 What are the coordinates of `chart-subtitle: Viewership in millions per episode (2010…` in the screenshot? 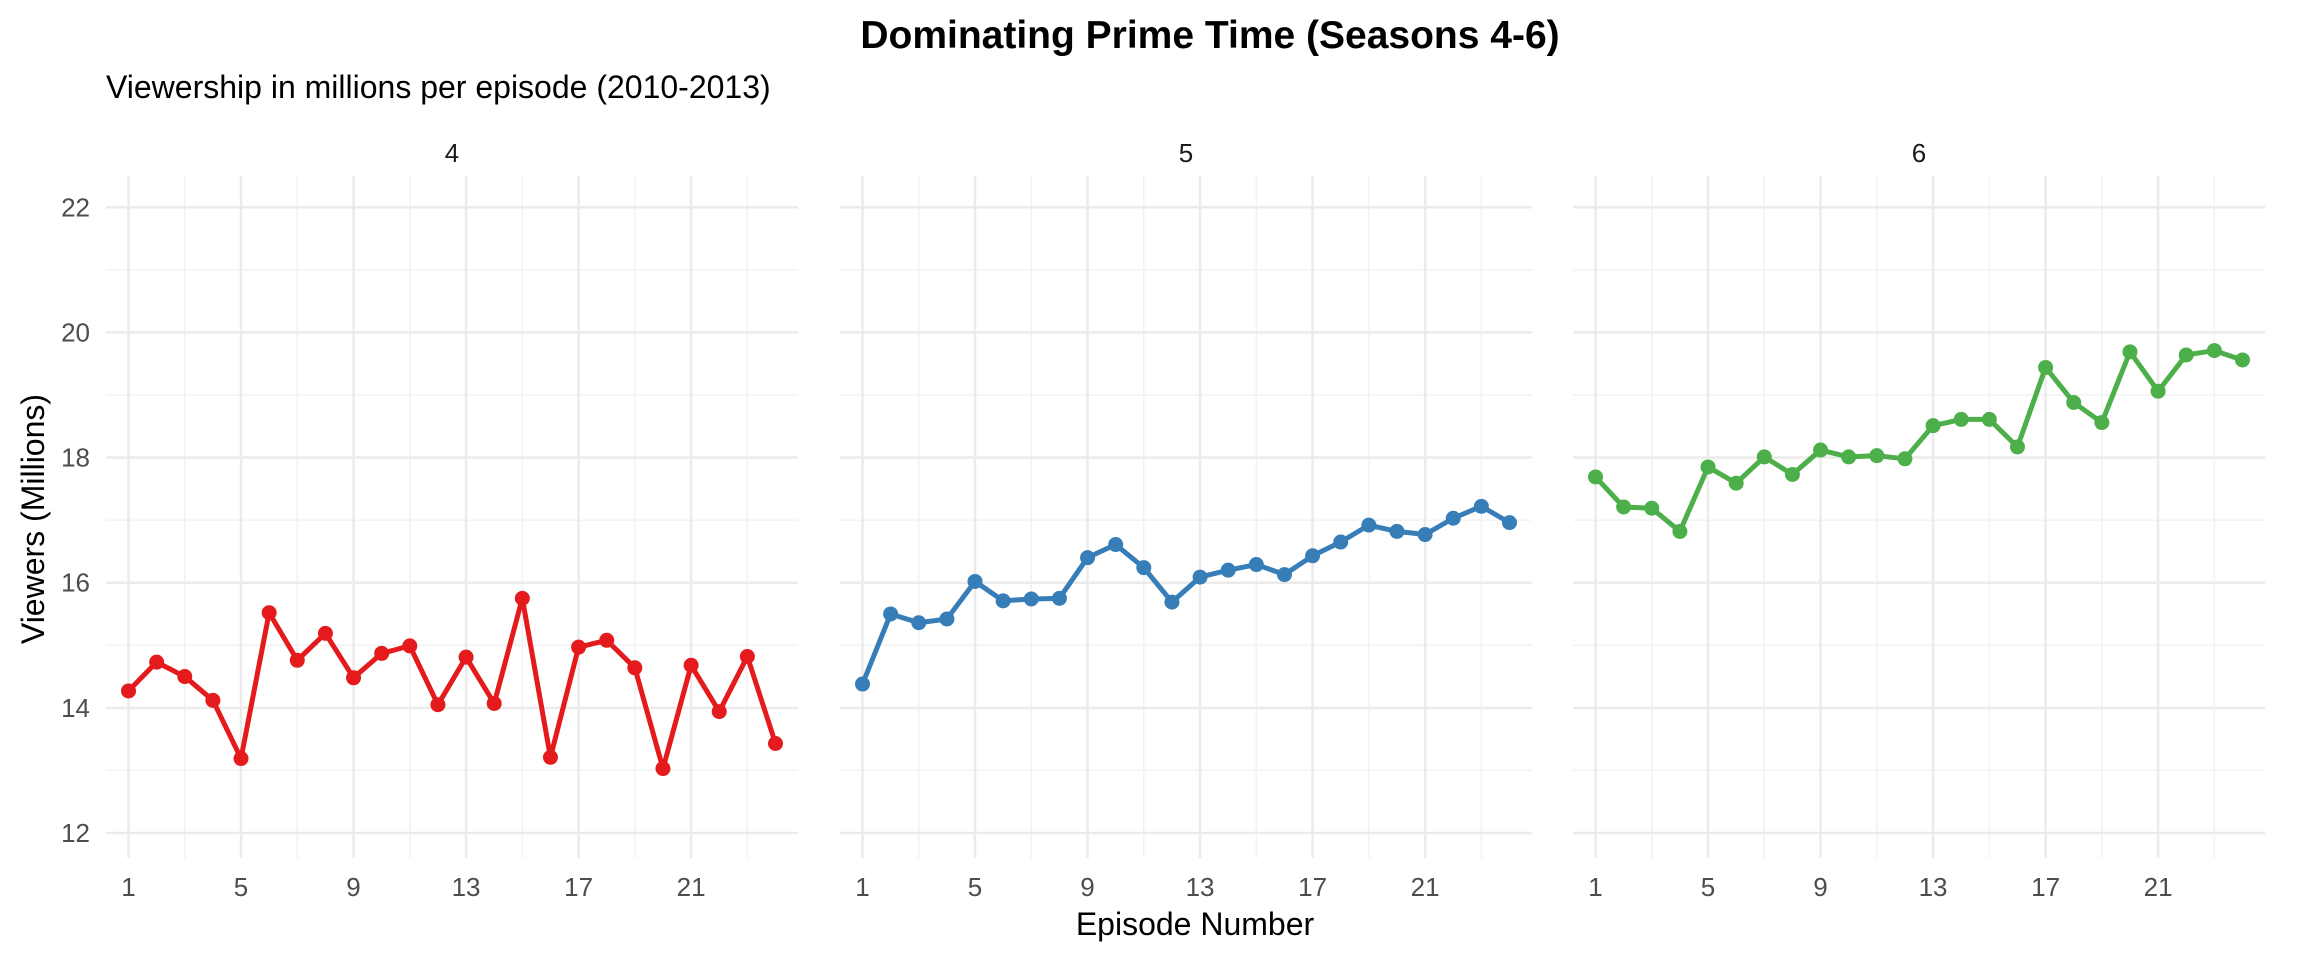 It's located at (438, 87).